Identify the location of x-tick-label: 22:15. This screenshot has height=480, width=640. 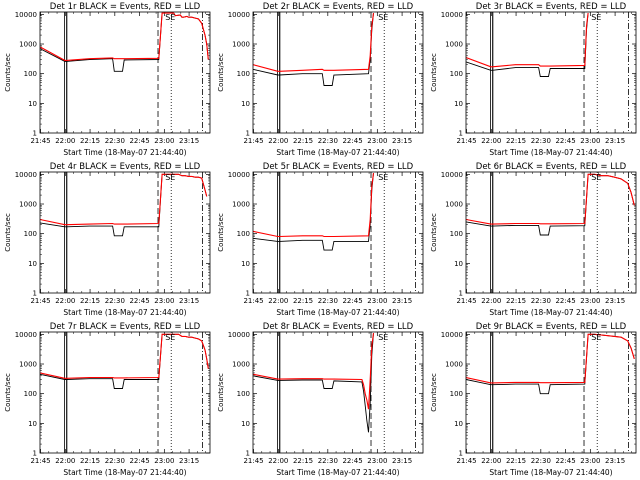
(90, 141).